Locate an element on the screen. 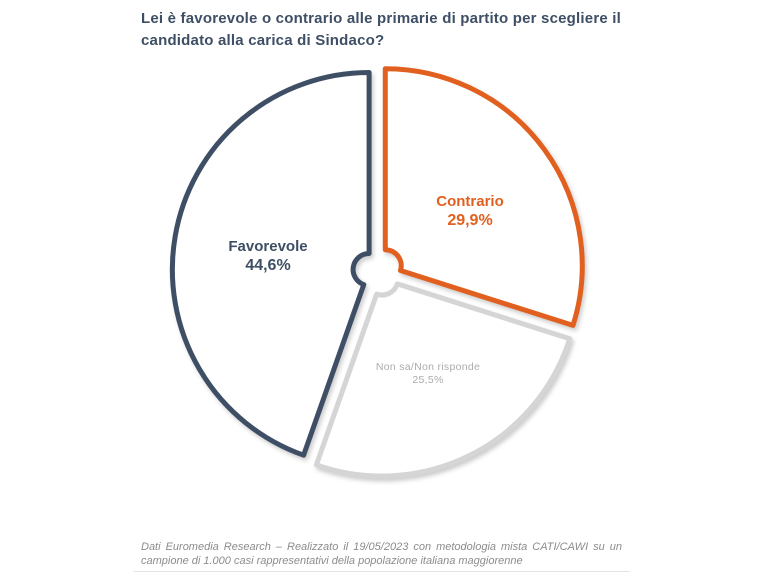 The image size is (757, 586). pie-slice-non-sa-non-risponde is located at coordinates (443, 380).